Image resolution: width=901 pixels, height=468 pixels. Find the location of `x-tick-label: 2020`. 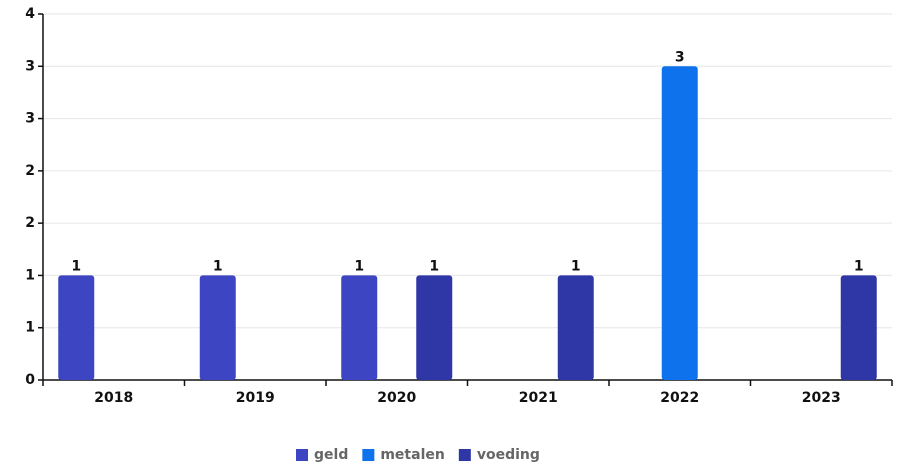

x-tick-label: 2020 is located at coordinates (396, 398).